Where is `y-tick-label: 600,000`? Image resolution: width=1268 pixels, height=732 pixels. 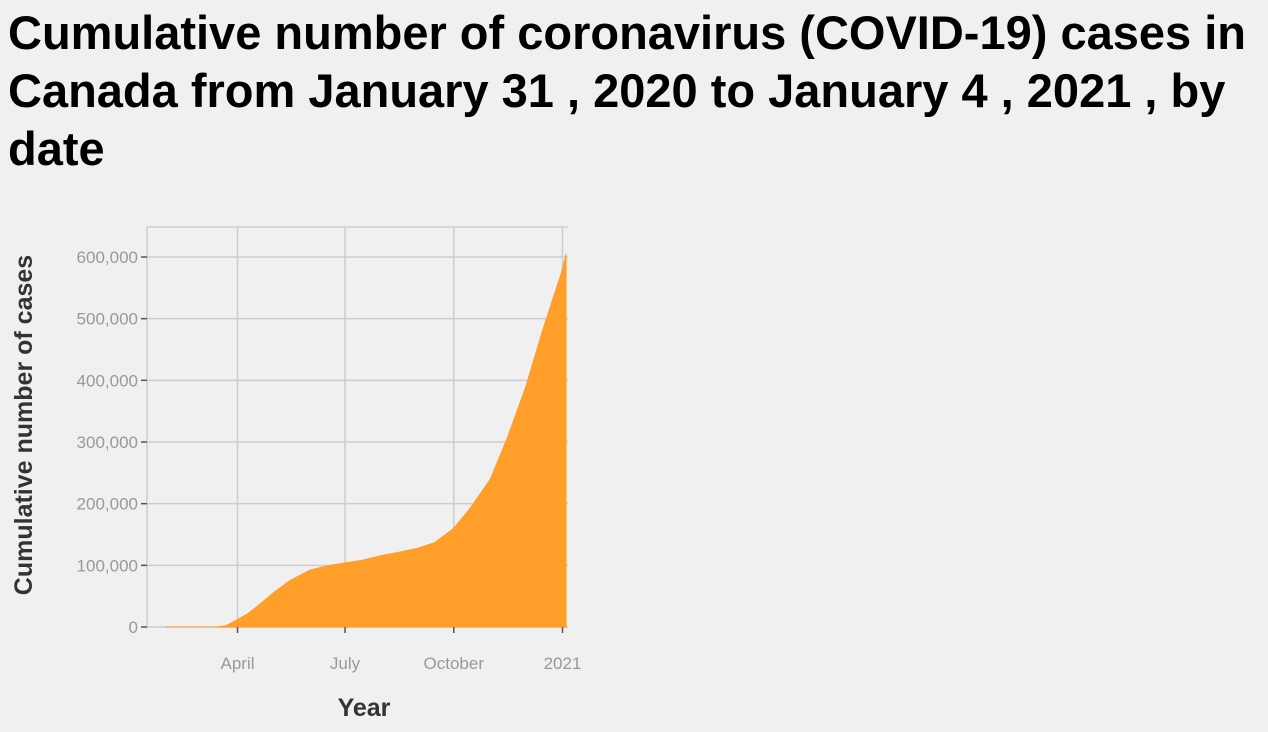 y-tick-label: 600,000 is located at coordinates (107, 257).